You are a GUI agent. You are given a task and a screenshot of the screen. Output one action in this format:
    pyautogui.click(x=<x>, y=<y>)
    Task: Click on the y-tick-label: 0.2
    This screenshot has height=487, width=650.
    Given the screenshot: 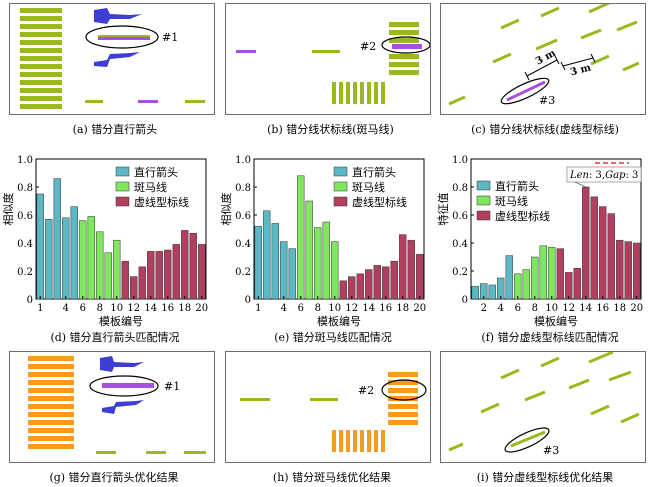 What is the action you would take?
    pyautogui.click(x=243, y=272)
    